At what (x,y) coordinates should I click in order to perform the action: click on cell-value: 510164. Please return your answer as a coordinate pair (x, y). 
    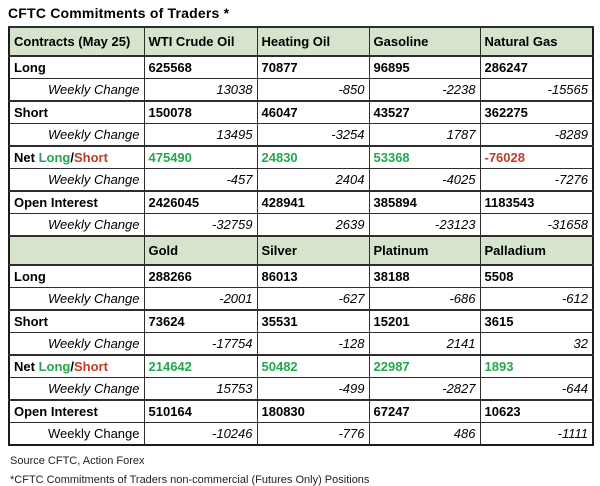
    Looking at the image, I should click on (200, 411).